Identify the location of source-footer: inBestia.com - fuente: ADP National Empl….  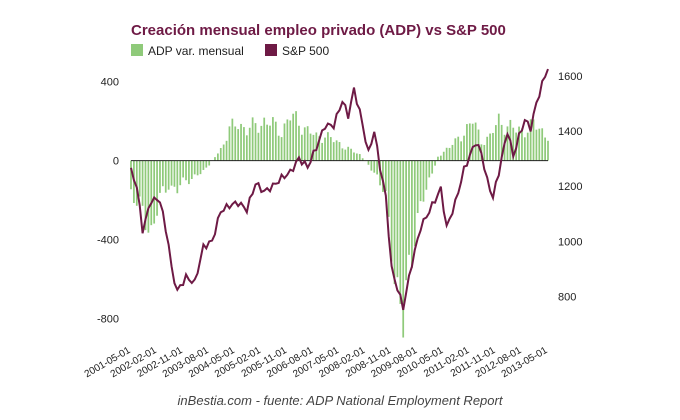
(341, 400).